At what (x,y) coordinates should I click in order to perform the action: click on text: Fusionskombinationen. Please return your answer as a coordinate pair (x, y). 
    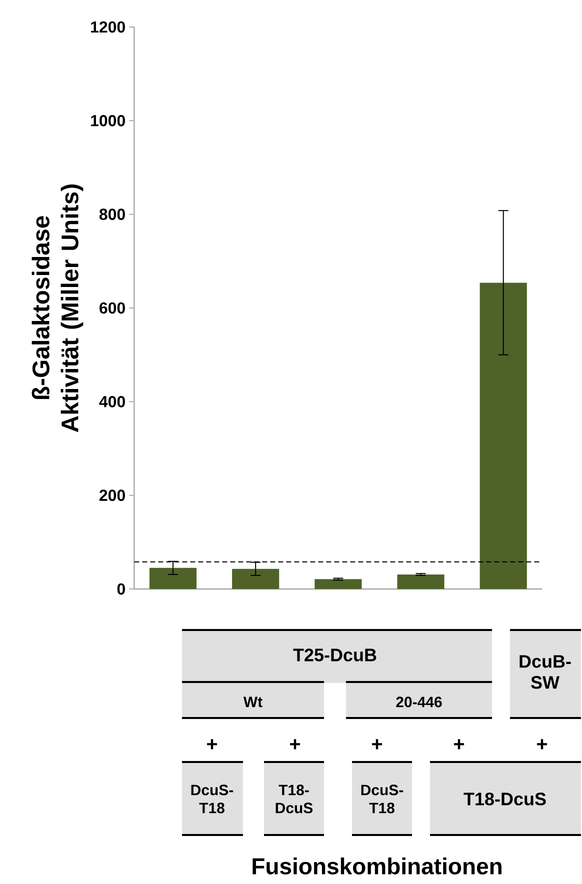
    Looking at the image, I should click on (377, 866).